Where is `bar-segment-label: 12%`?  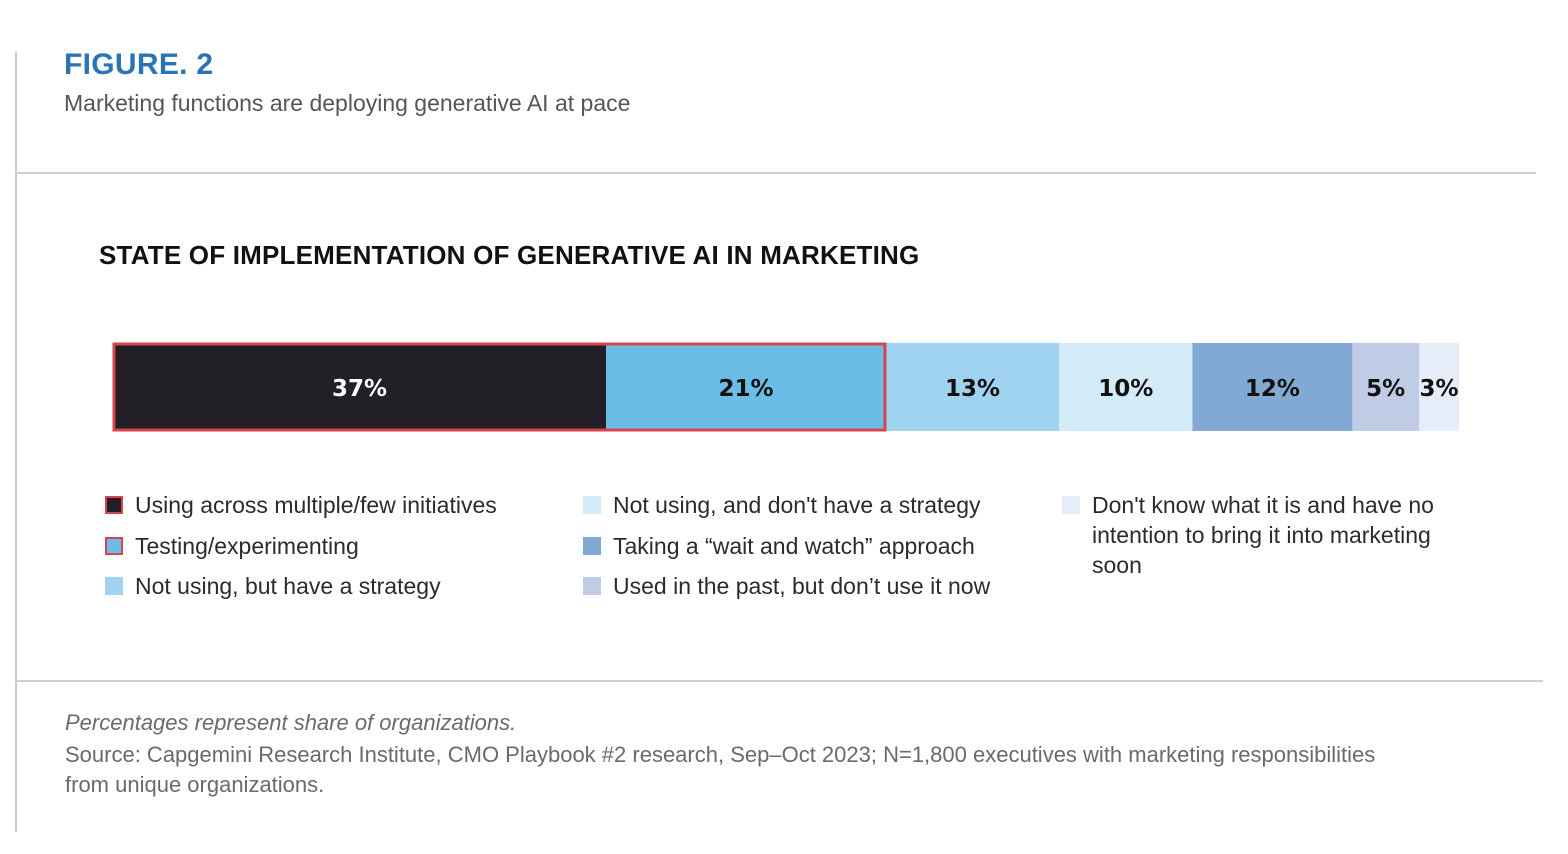
bar-segment-label: 12% is located at coordinates (1272, 389).